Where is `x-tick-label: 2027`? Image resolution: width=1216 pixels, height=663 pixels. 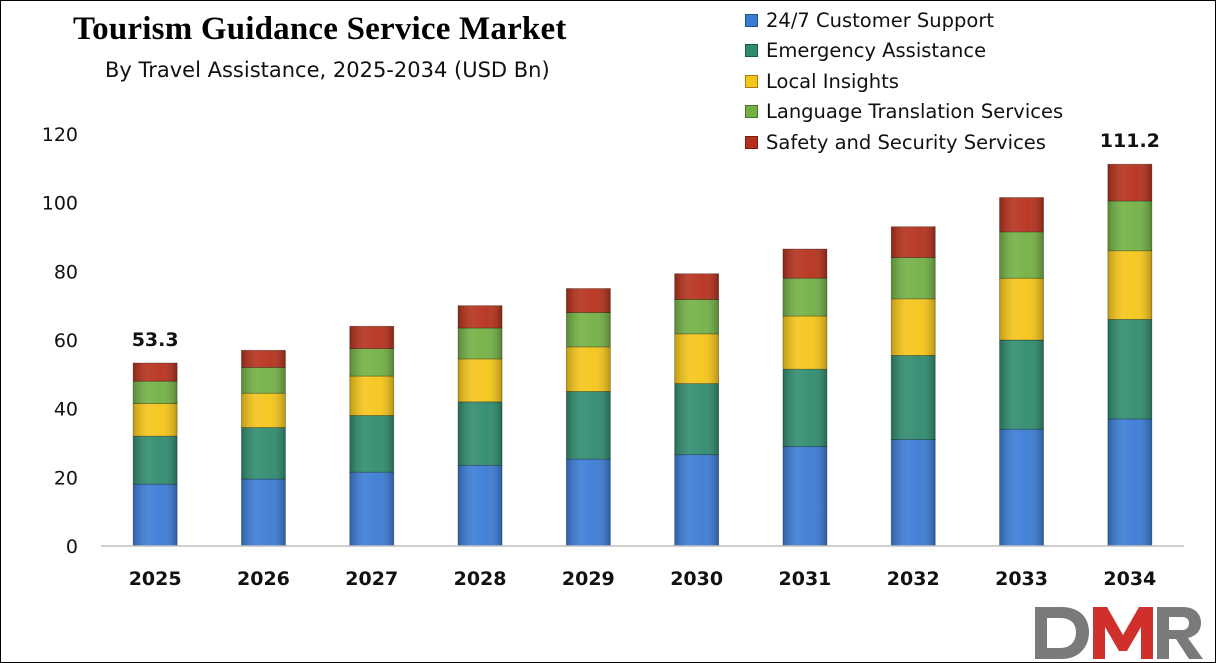 x-tick-label: 2027 is located at coordinates (371, 579).